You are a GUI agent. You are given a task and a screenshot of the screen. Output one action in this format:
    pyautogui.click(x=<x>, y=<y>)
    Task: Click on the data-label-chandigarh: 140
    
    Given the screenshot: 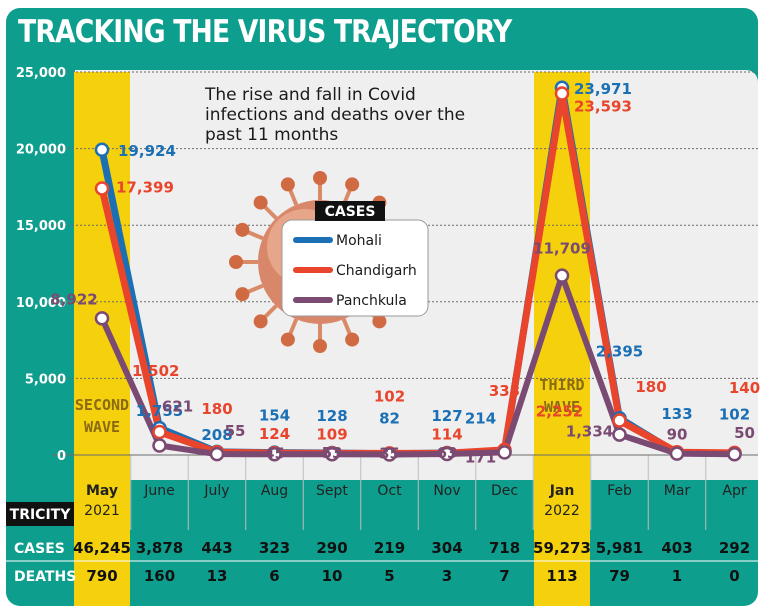 What is the action you would take?
    pyautogui.click(x=744, y=388)
    